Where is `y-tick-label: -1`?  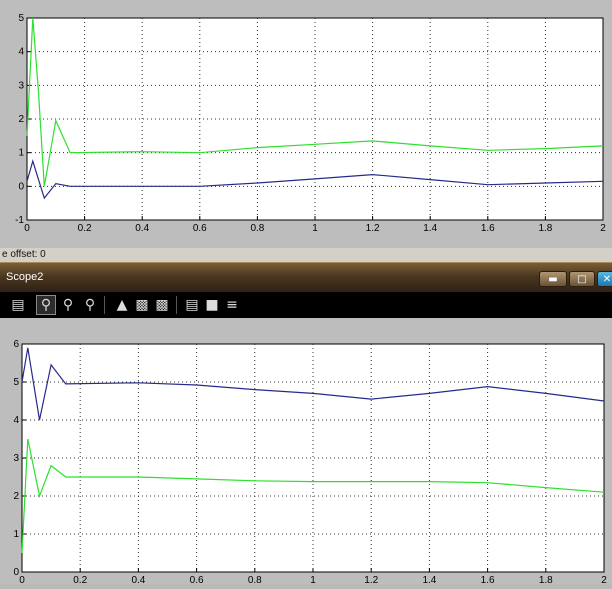
y-tick-label: -1 is located at coordinates (19, 220).